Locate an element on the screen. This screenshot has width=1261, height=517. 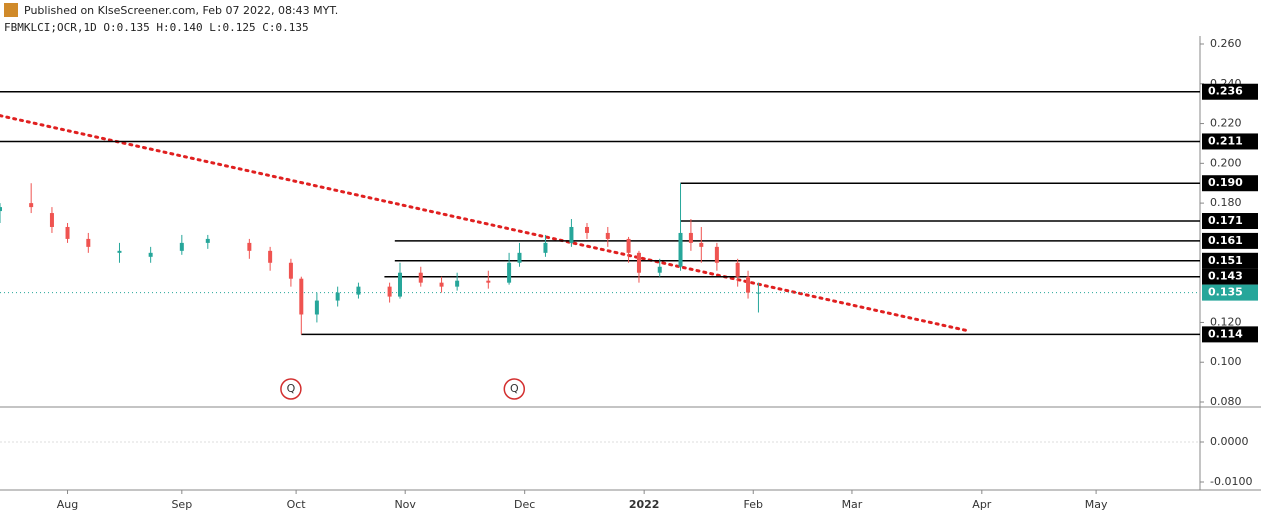
x-tick-label: May is located at coordinates (1096, 504).